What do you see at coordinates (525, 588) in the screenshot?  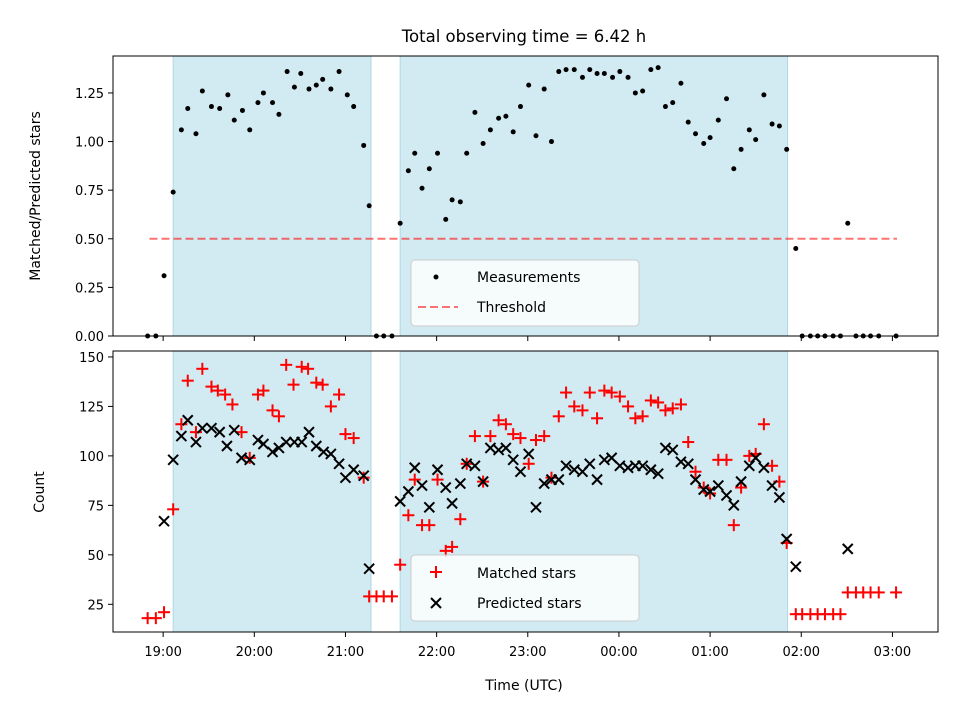 I see `count-legend-box` at bounding box center [525, 588].